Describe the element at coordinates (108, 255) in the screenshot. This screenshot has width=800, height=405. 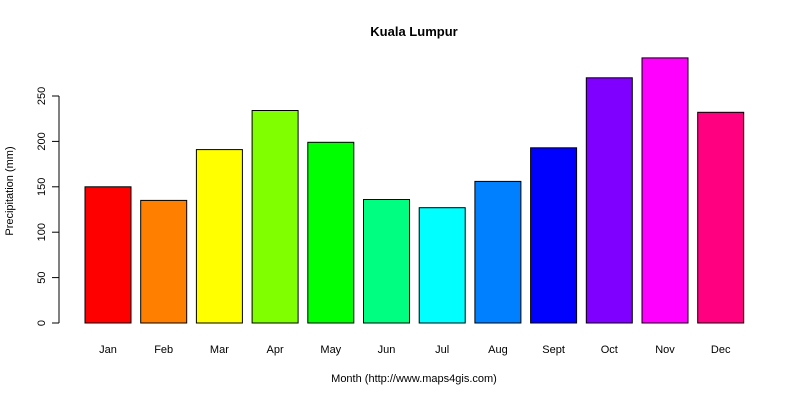
I see `bar-jan` at that location.